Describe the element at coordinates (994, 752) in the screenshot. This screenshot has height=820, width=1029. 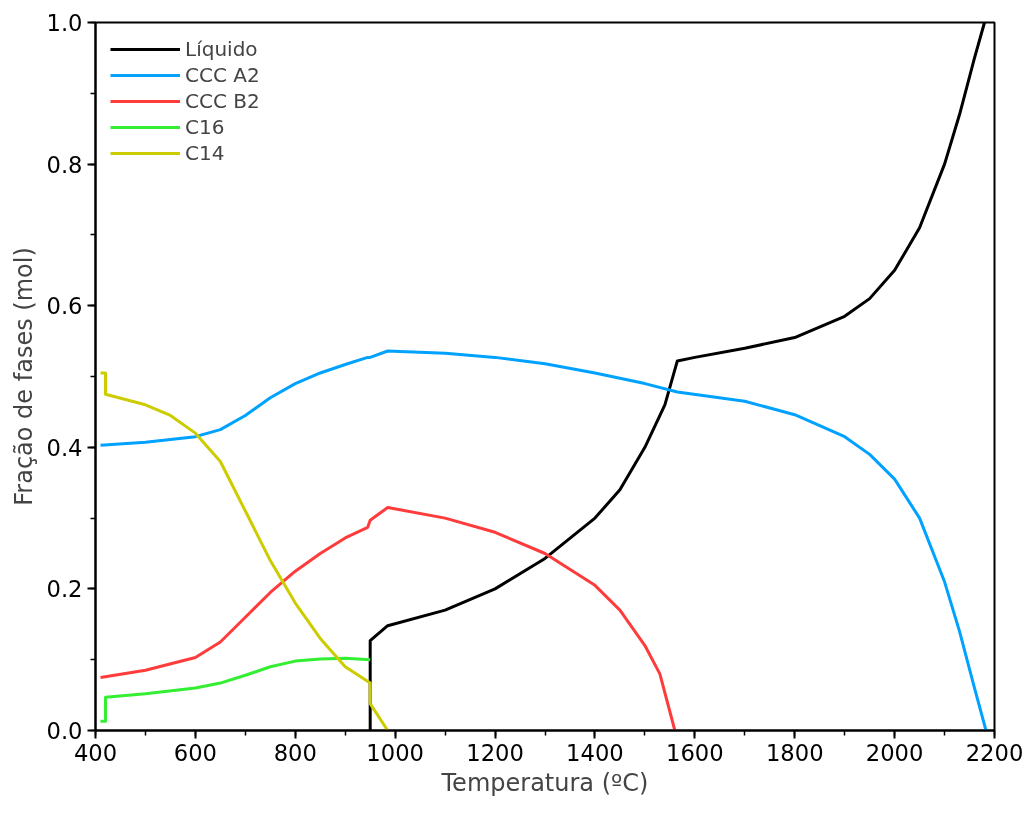
I see `x-tick-label: 2200` at that location.